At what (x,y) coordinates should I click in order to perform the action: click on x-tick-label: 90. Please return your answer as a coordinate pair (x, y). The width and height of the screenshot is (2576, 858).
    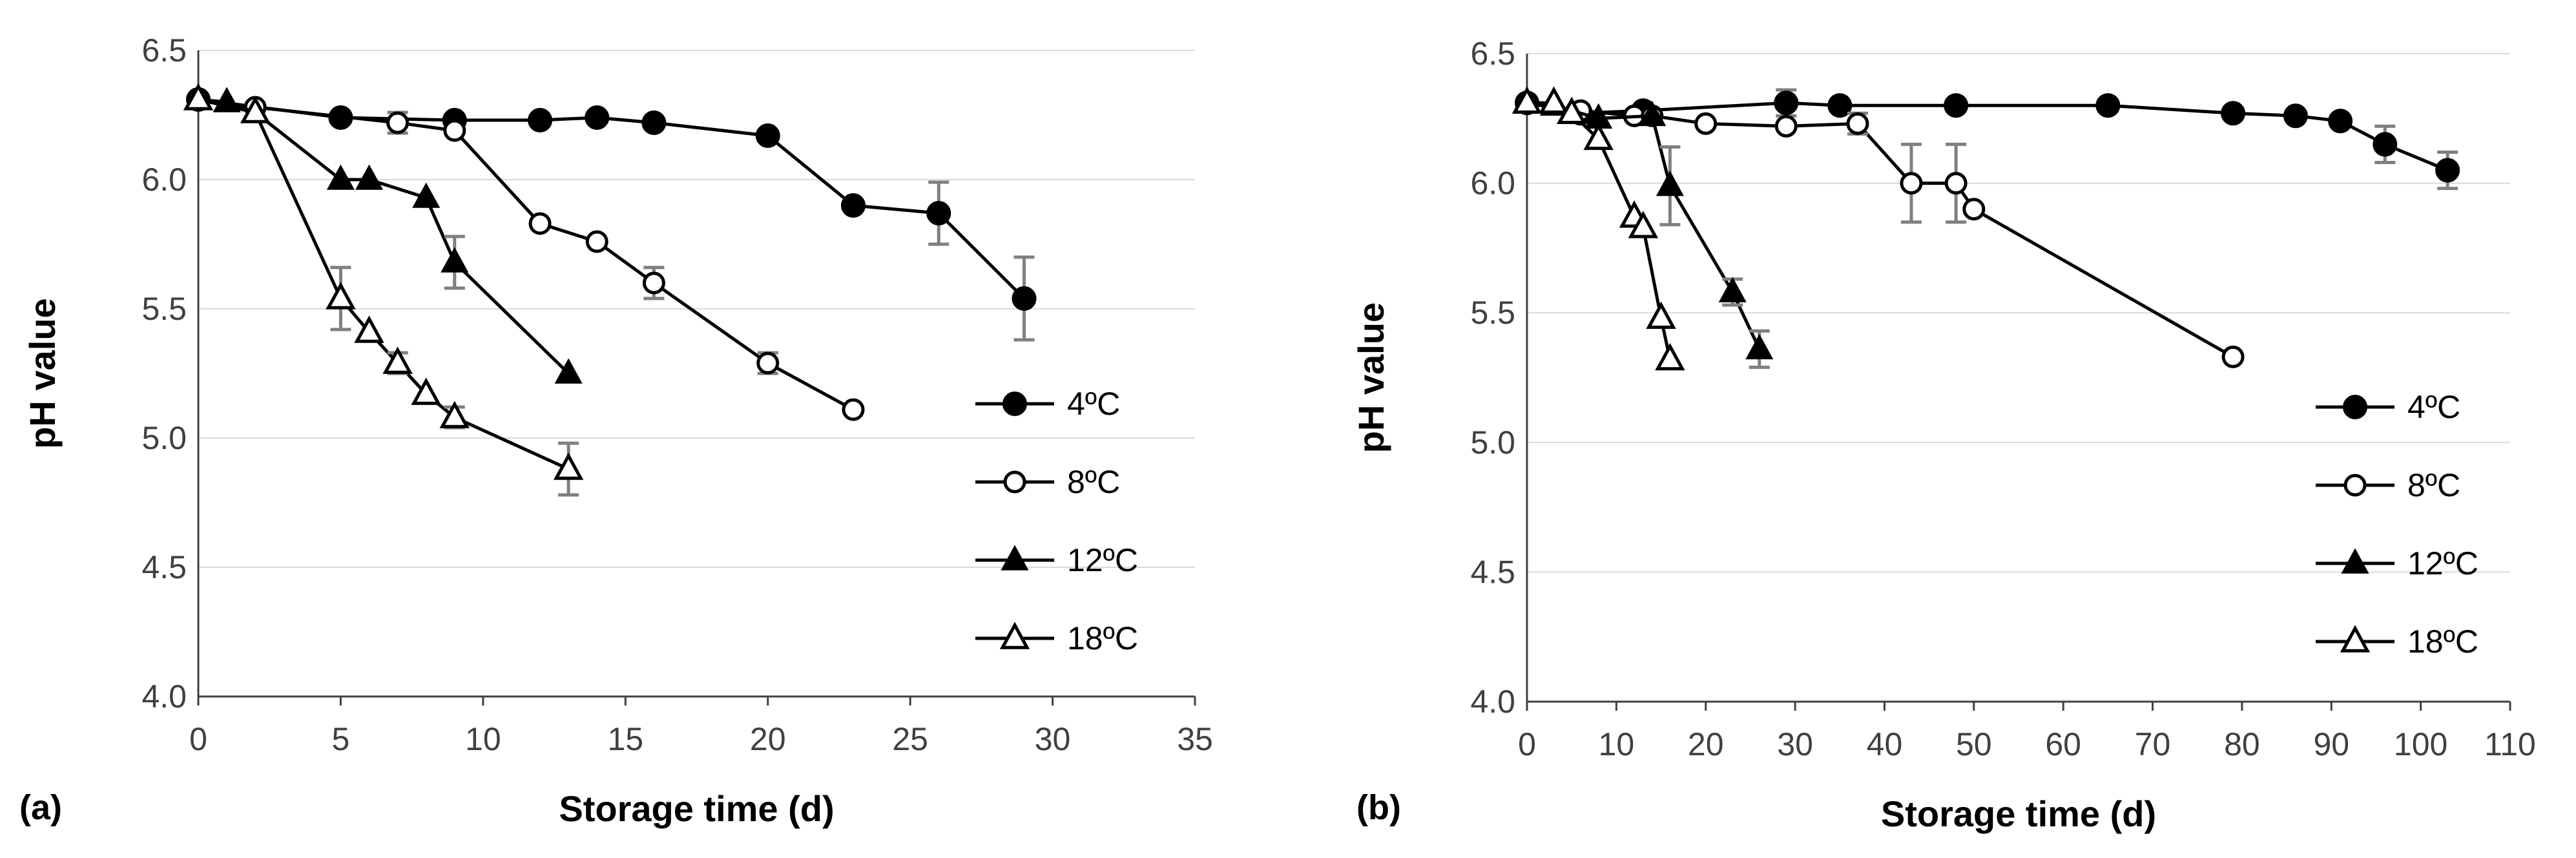
    Looking at the image, I should click on (2331, 744).